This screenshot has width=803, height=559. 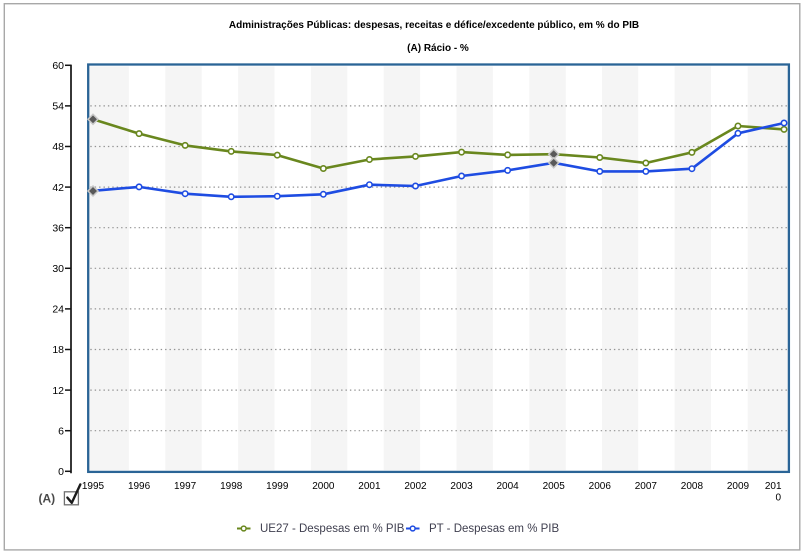 What do you see at coordinates (323, 486) in the screenshot?
I see `svg-text: 2000` at bounding box center [323, 486].